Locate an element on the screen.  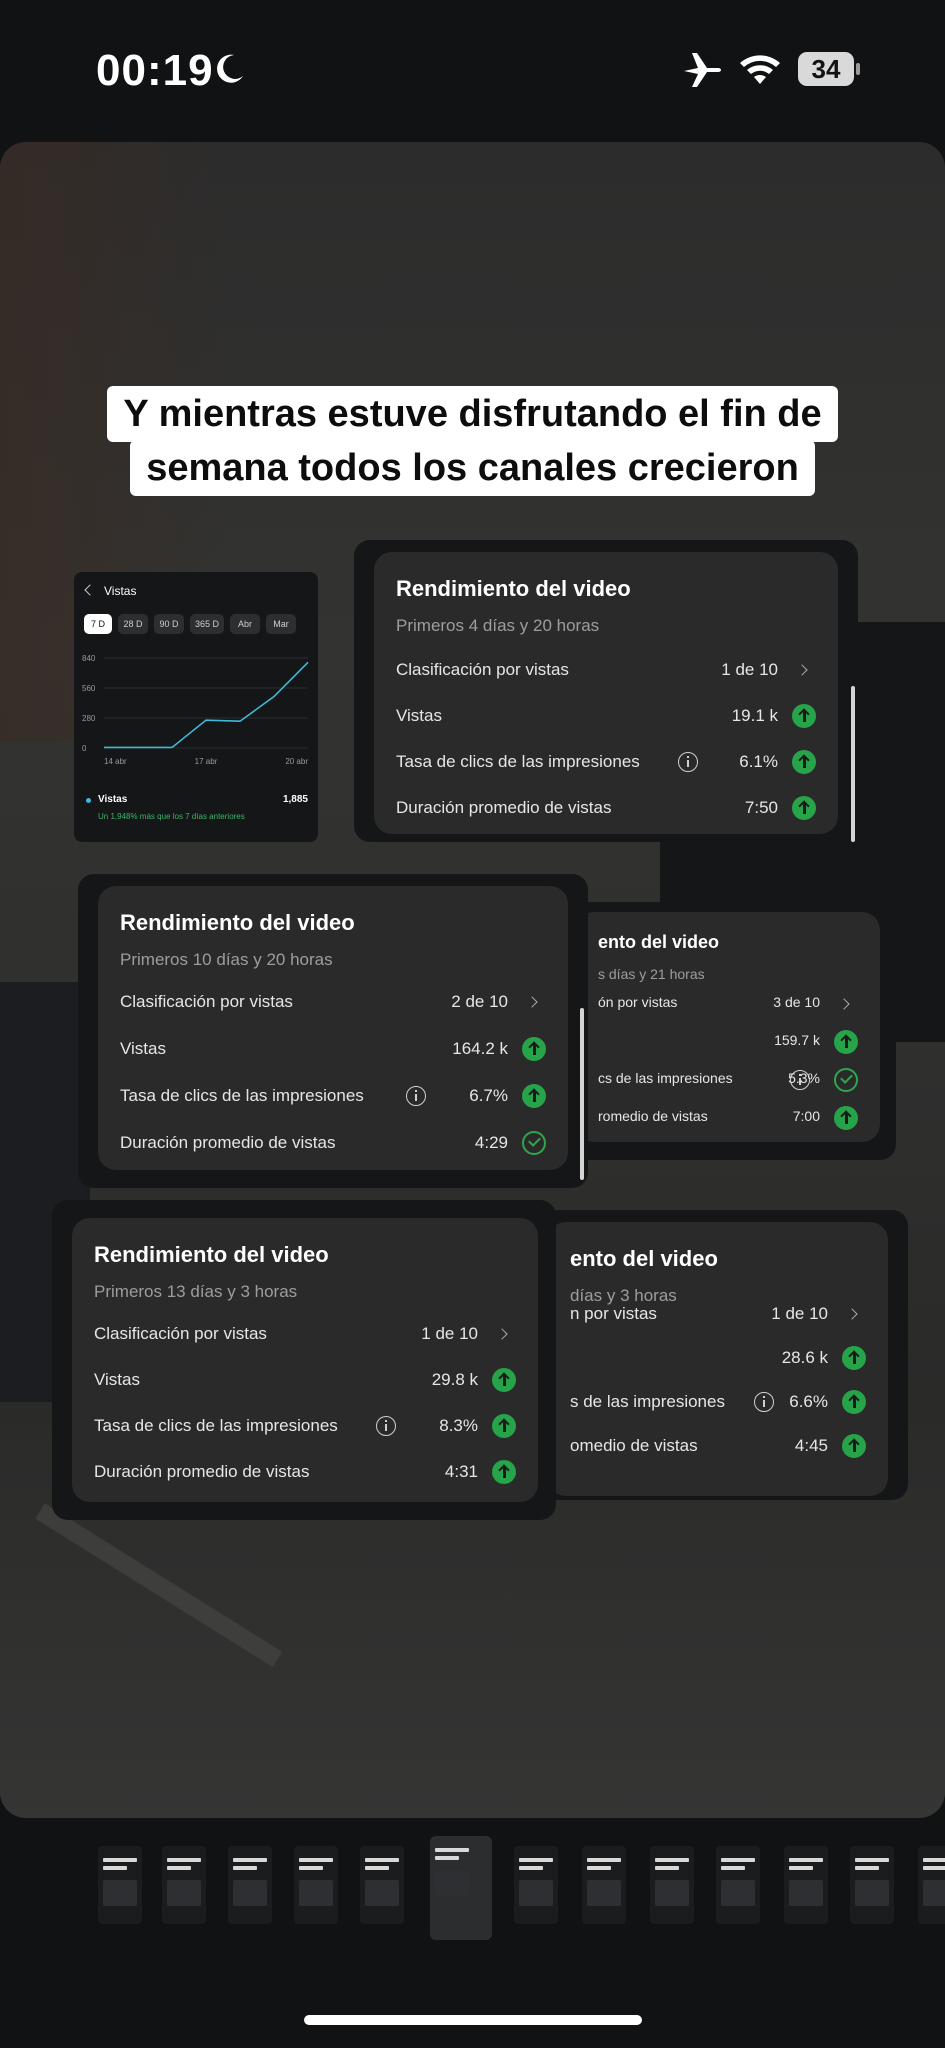
wifi-icon is located at coordinates (760, 69).